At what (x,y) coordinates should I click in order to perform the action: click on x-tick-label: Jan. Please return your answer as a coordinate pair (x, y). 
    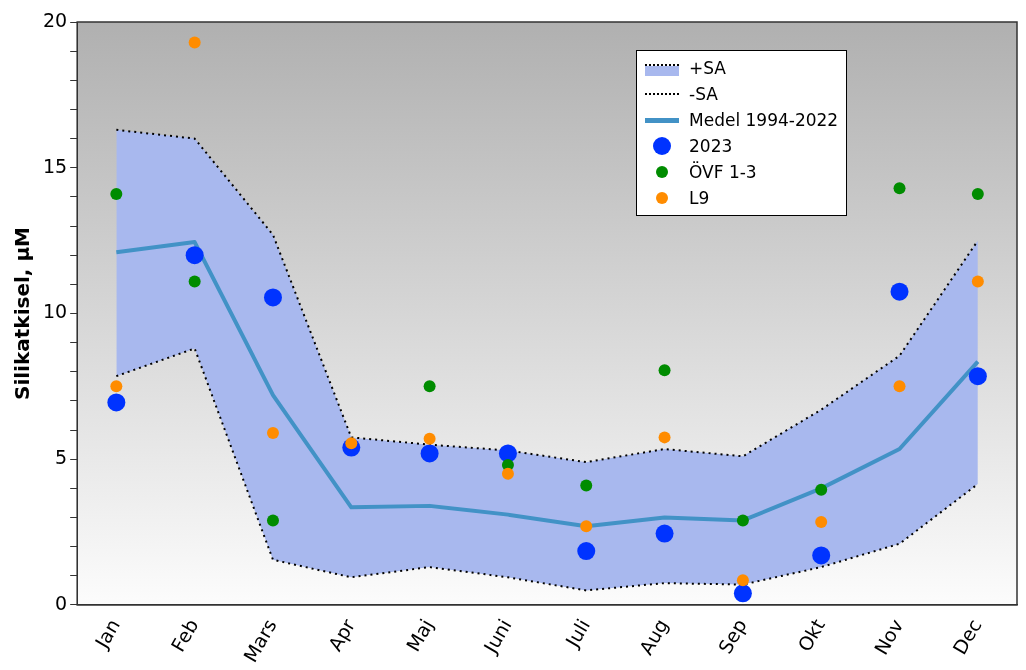
    Looking at the image, I should click on (107, 634).